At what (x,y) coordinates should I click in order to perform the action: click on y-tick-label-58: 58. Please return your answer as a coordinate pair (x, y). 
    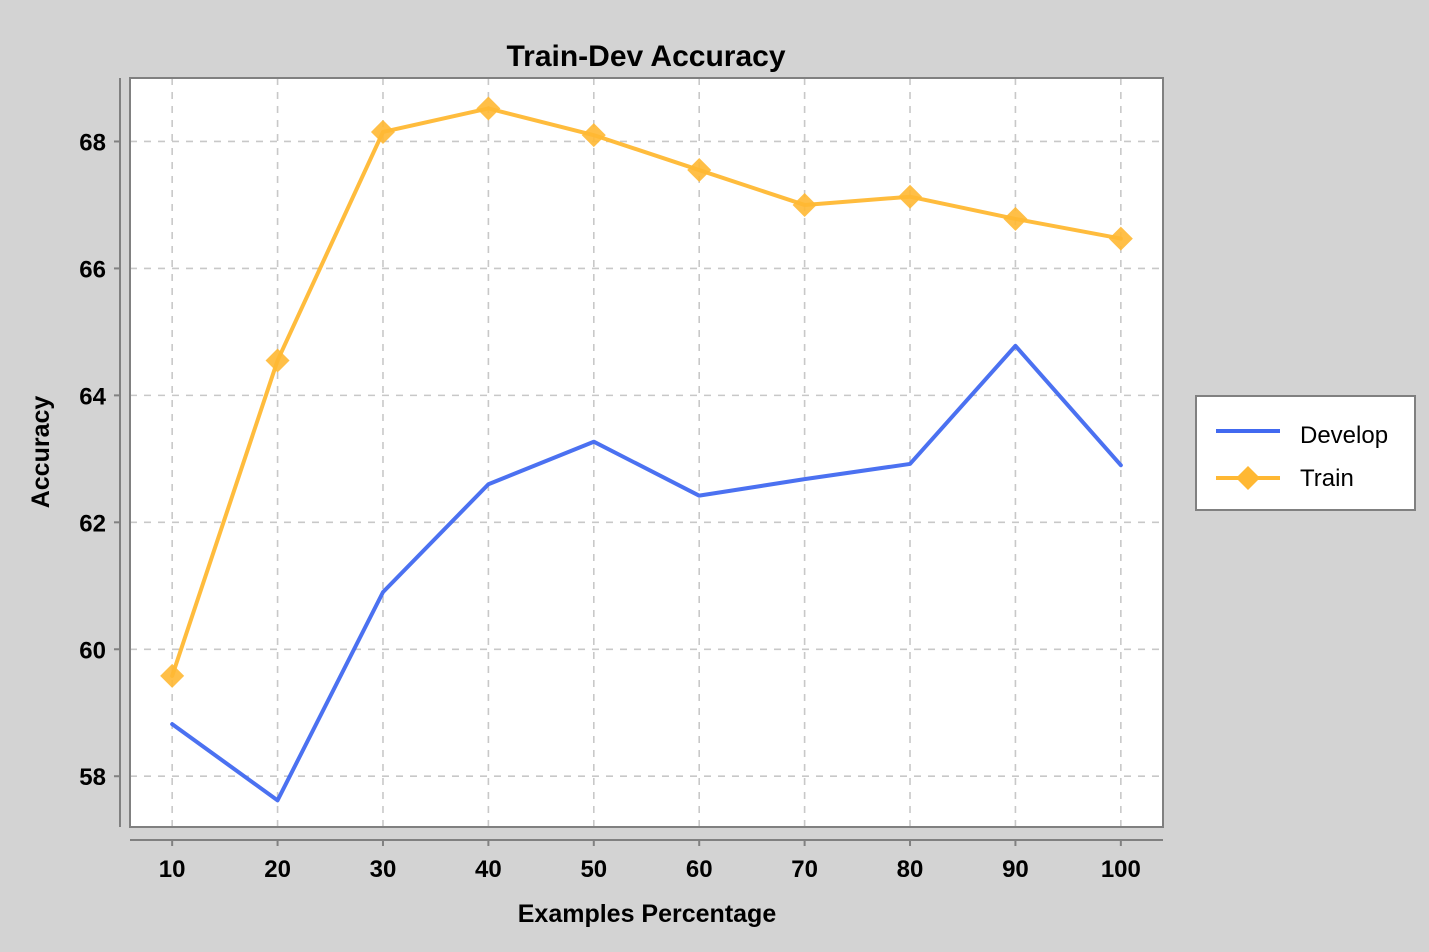
    Looking at the image, I should click on (92, 777).